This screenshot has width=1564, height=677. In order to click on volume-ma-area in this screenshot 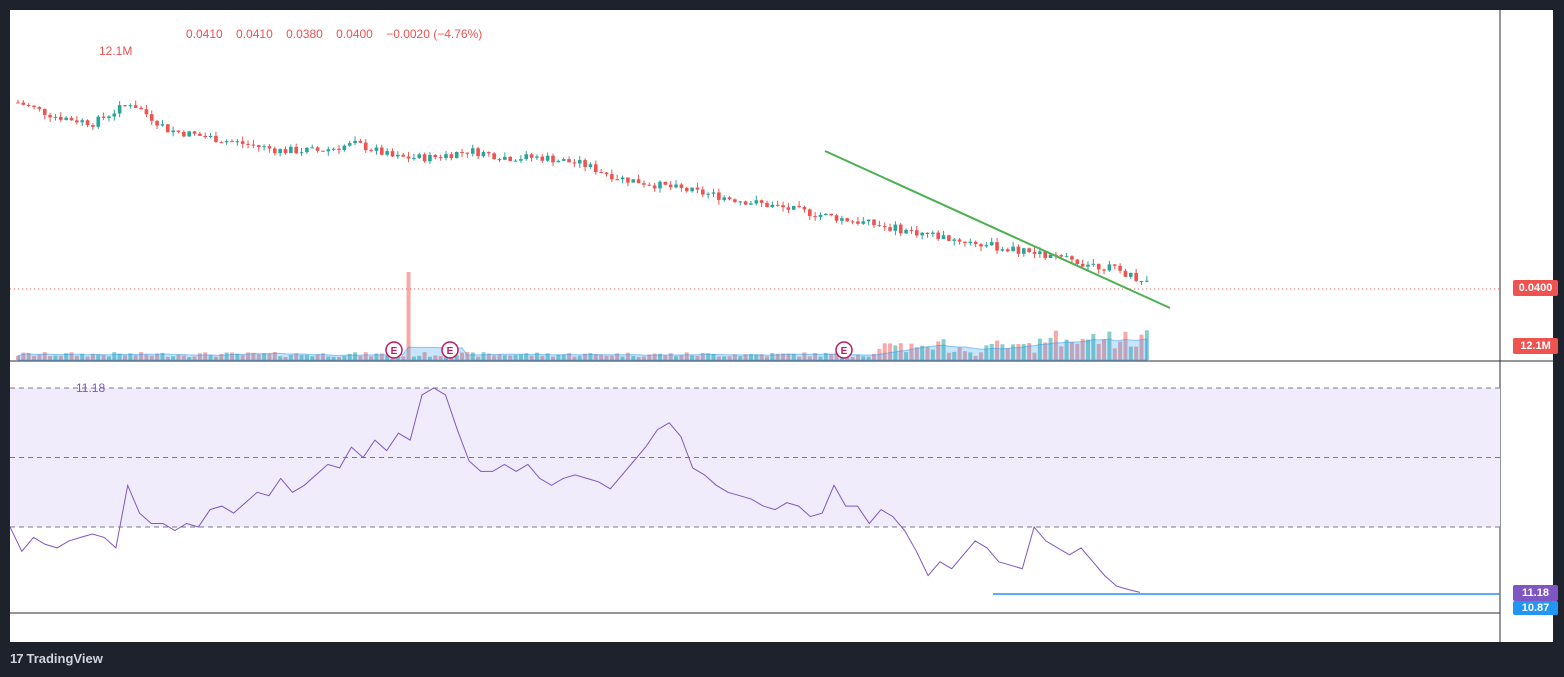, I will do `click(582, 349)`.